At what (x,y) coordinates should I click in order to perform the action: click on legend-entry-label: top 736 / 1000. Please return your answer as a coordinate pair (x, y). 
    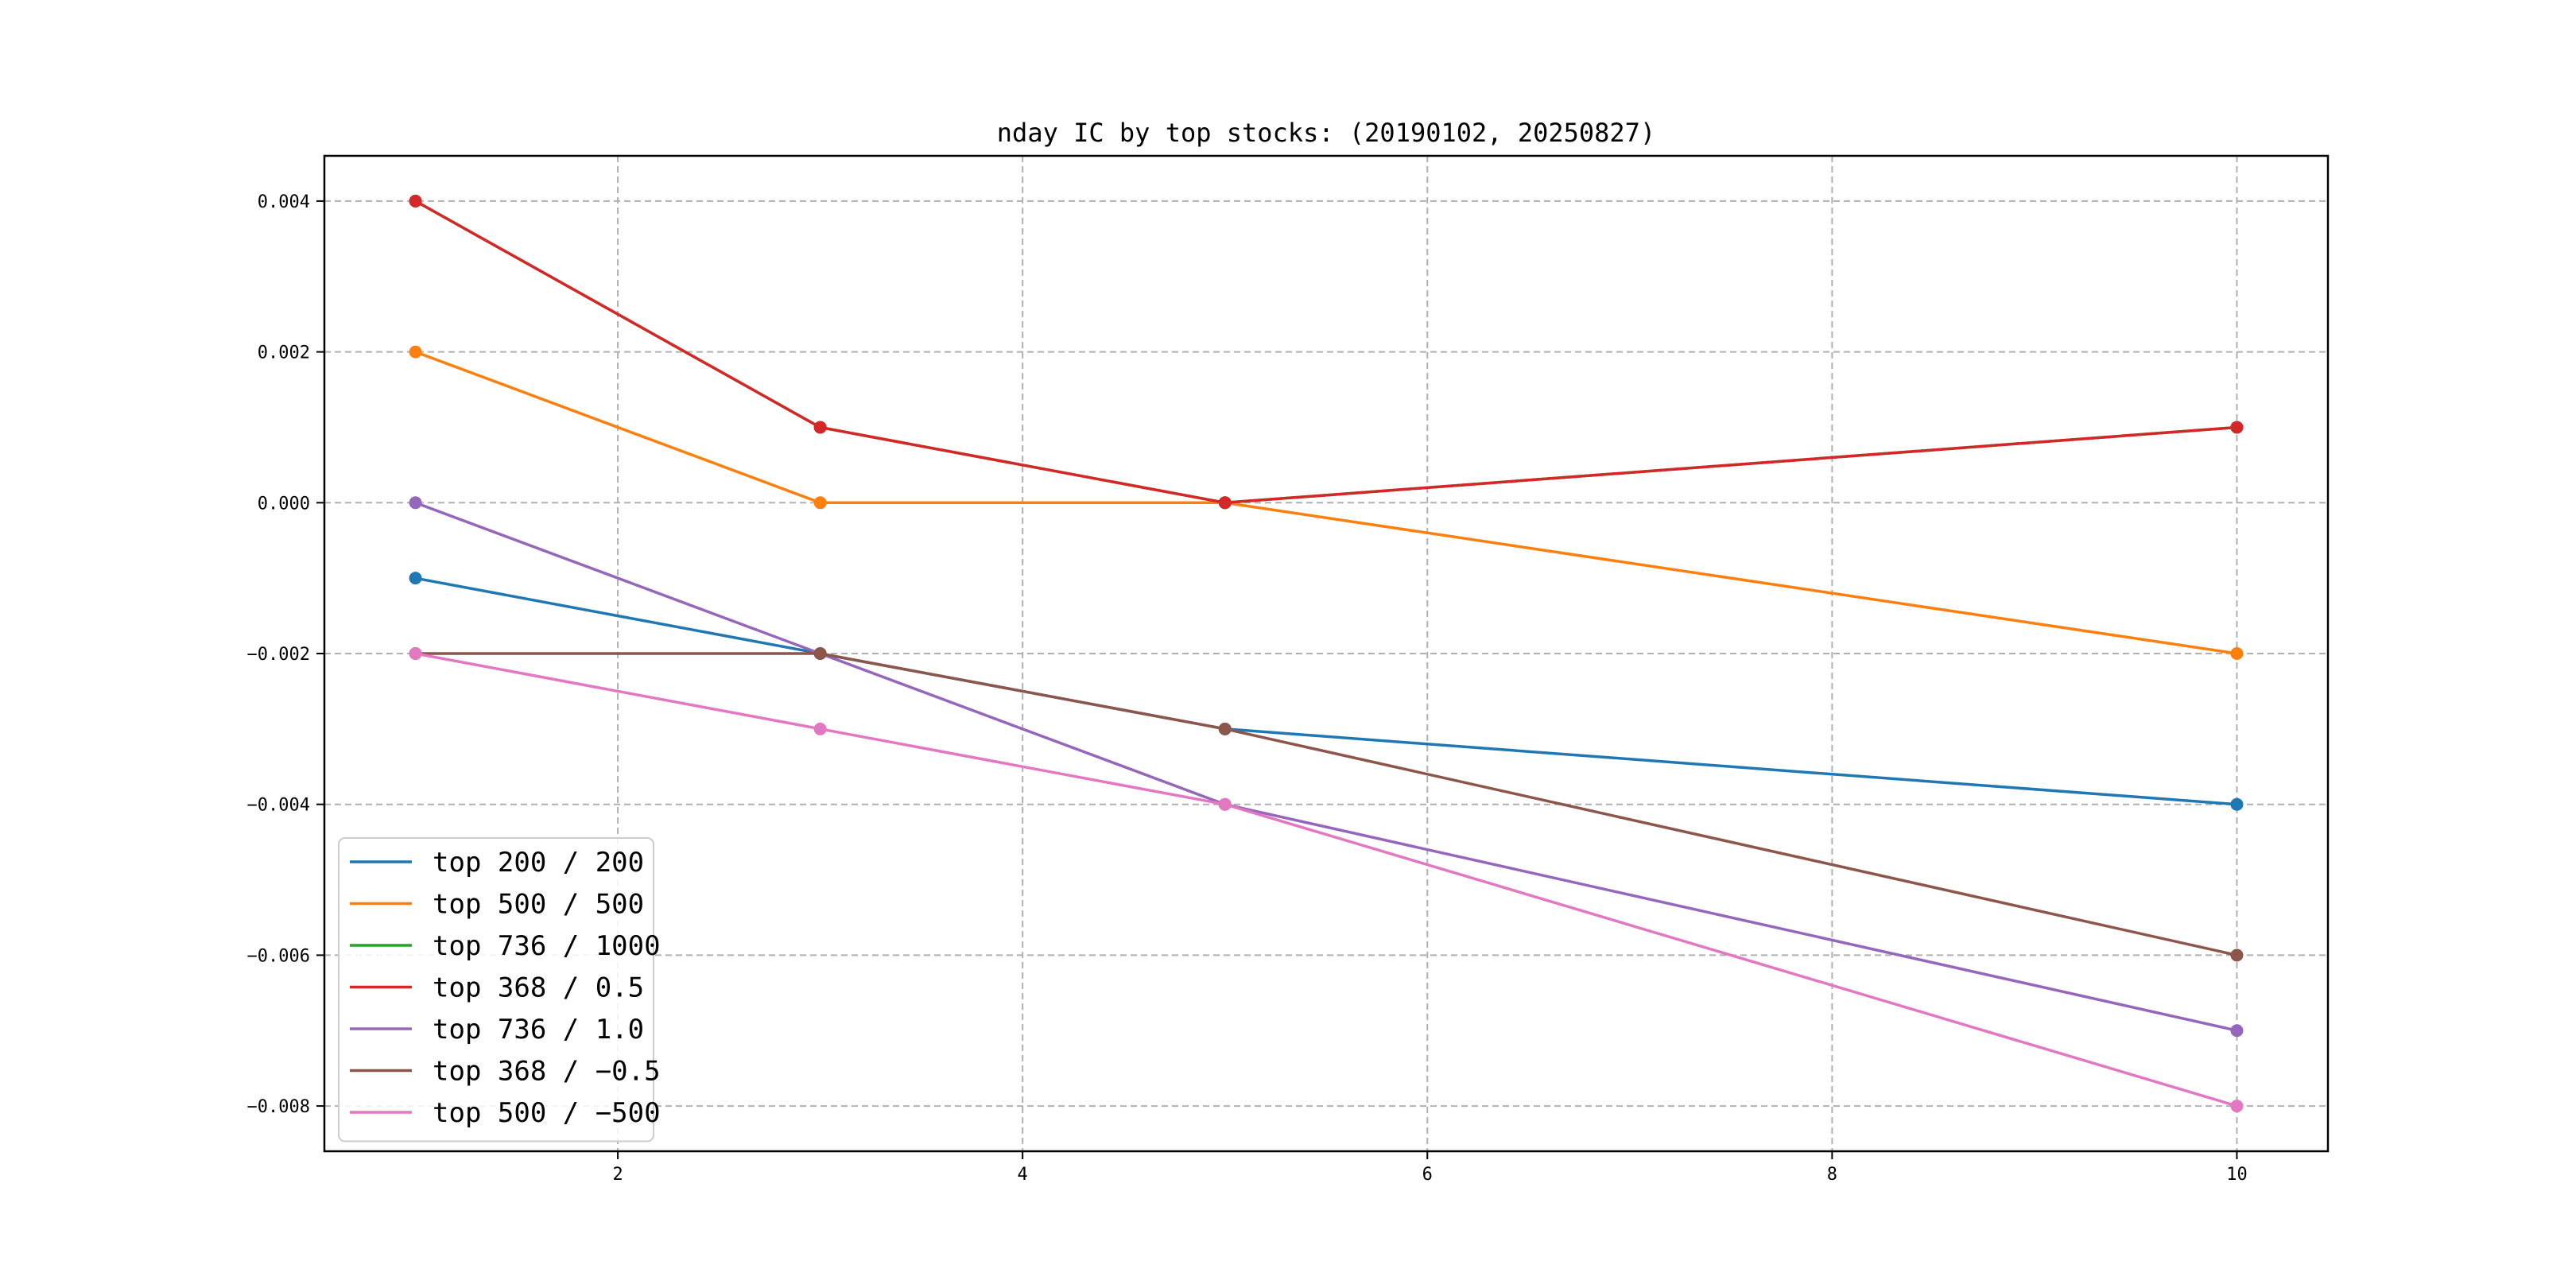
    Looking at the image, I should click on (547, 946).